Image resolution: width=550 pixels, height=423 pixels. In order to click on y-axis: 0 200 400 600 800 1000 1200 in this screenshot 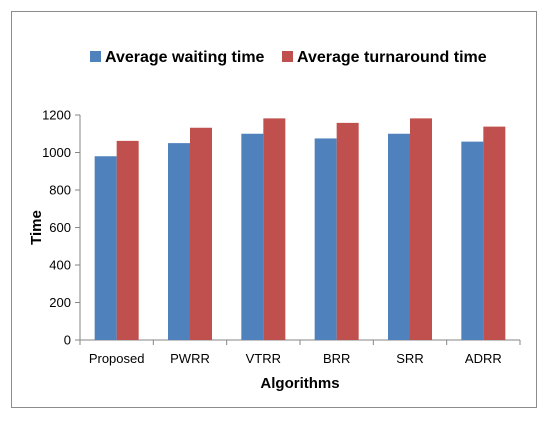, I will do `click(61, 228)`.